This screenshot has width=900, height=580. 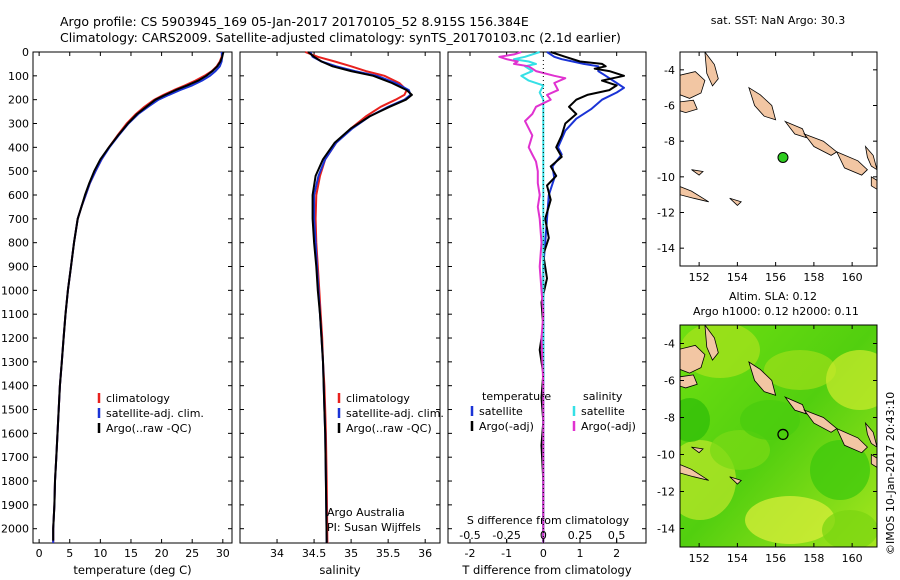 What do you see at coordinates (18, 76) in the screenshot?
I see `y-tick-label: 100` at bounding box center [18, 76].